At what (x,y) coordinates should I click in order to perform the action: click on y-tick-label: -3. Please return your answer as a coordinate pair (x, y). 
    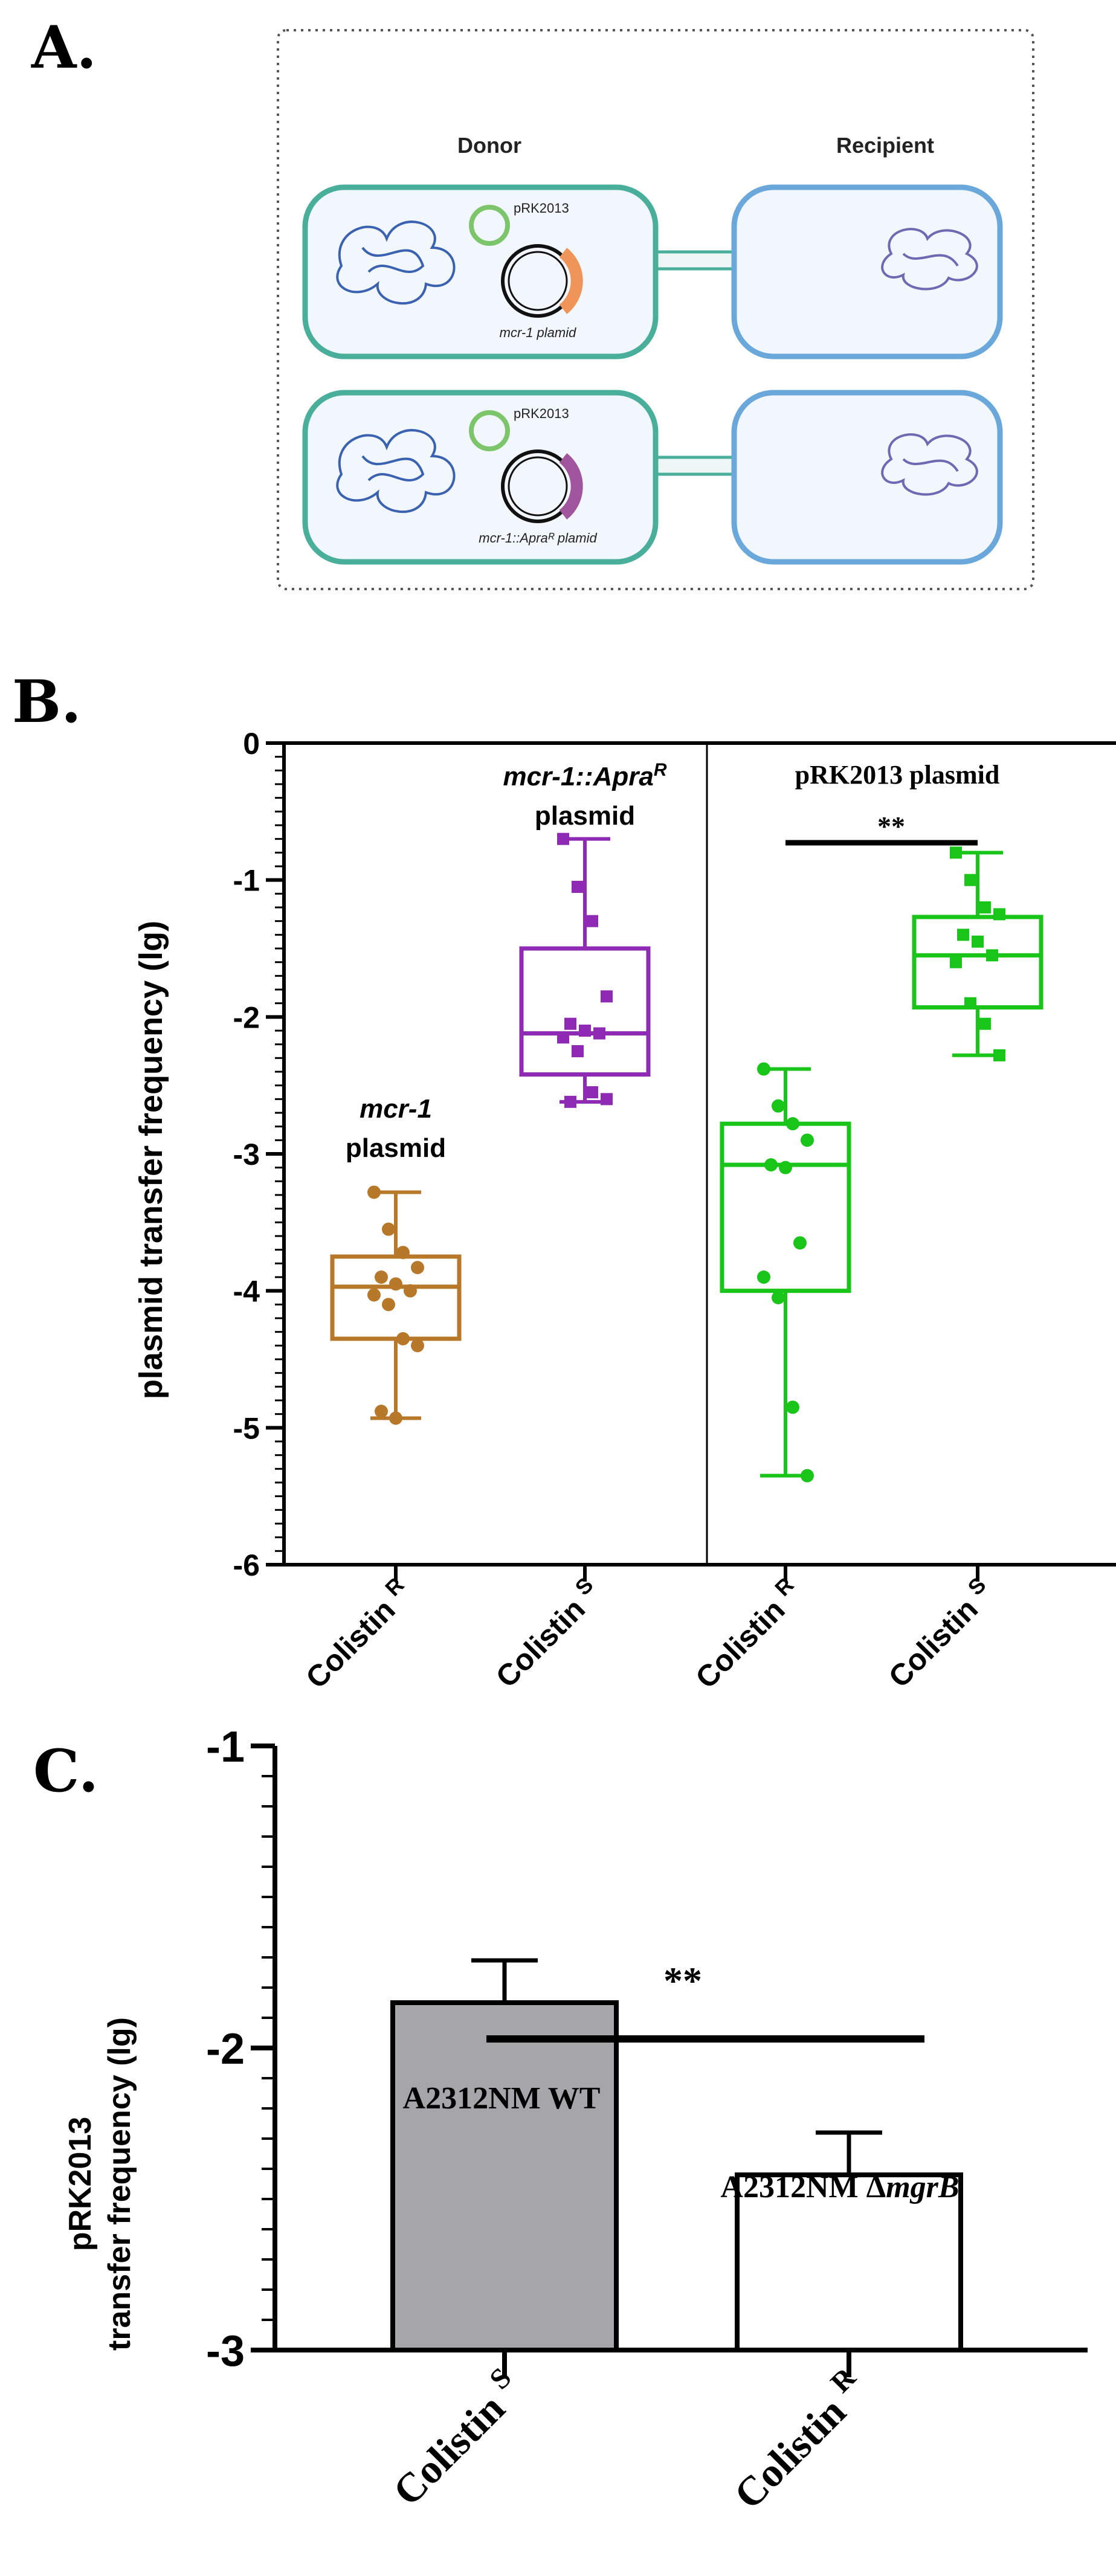
    Looking at the image, I should click on (246, 1154).